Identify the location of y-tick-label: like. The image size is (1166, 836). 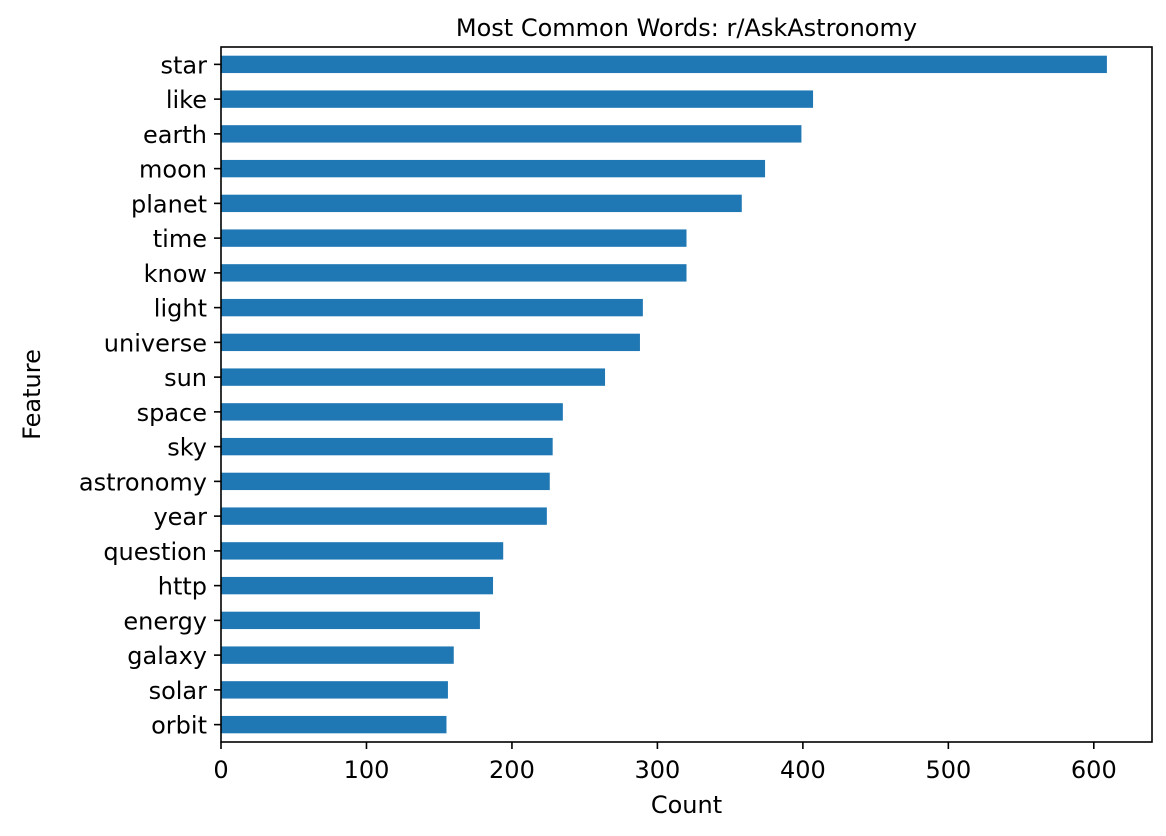
(186, 100).